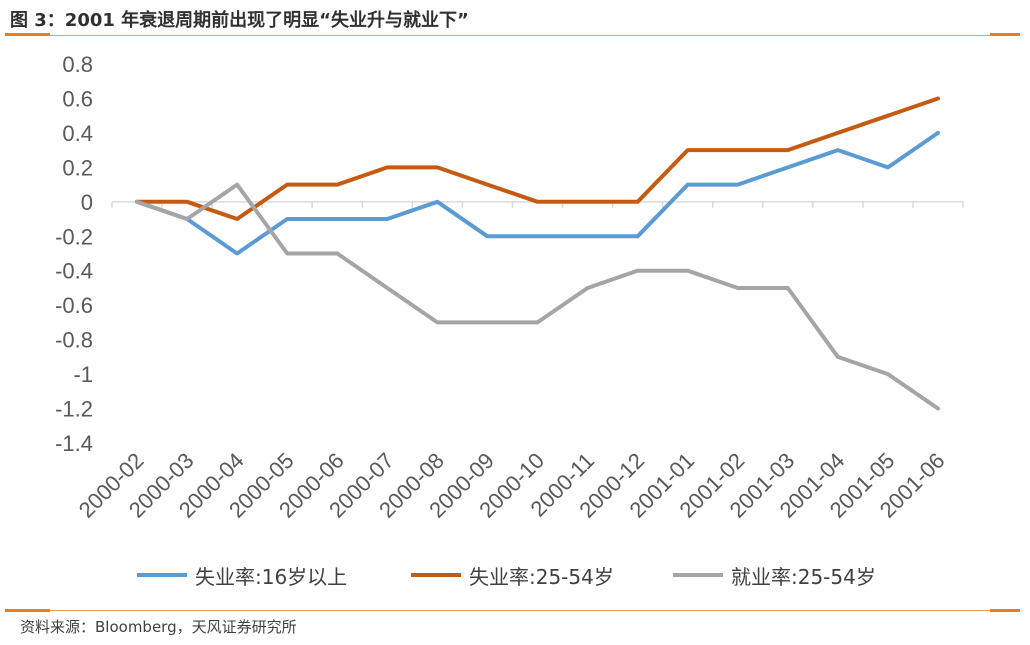 The width and height of the screenshot is (1030, 645). Describe the element at coordinates (239, 20) in the screenshot. I see `chart-title: 图 3：2001 年衰退周期前出现了明显“失业升与就业下”` at that location.